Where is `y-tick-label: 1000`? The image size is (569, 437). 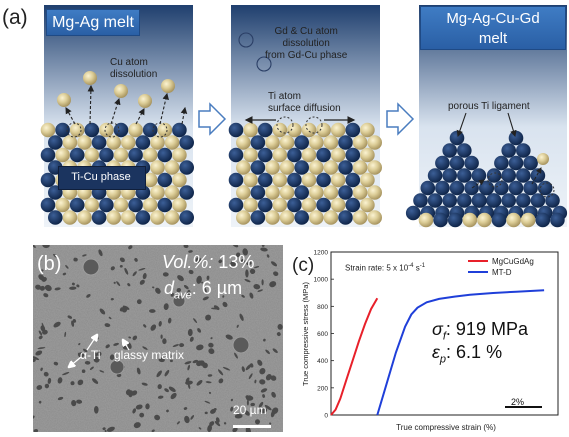
y-tick-label: 1000 is located at coordinates (321, 280).